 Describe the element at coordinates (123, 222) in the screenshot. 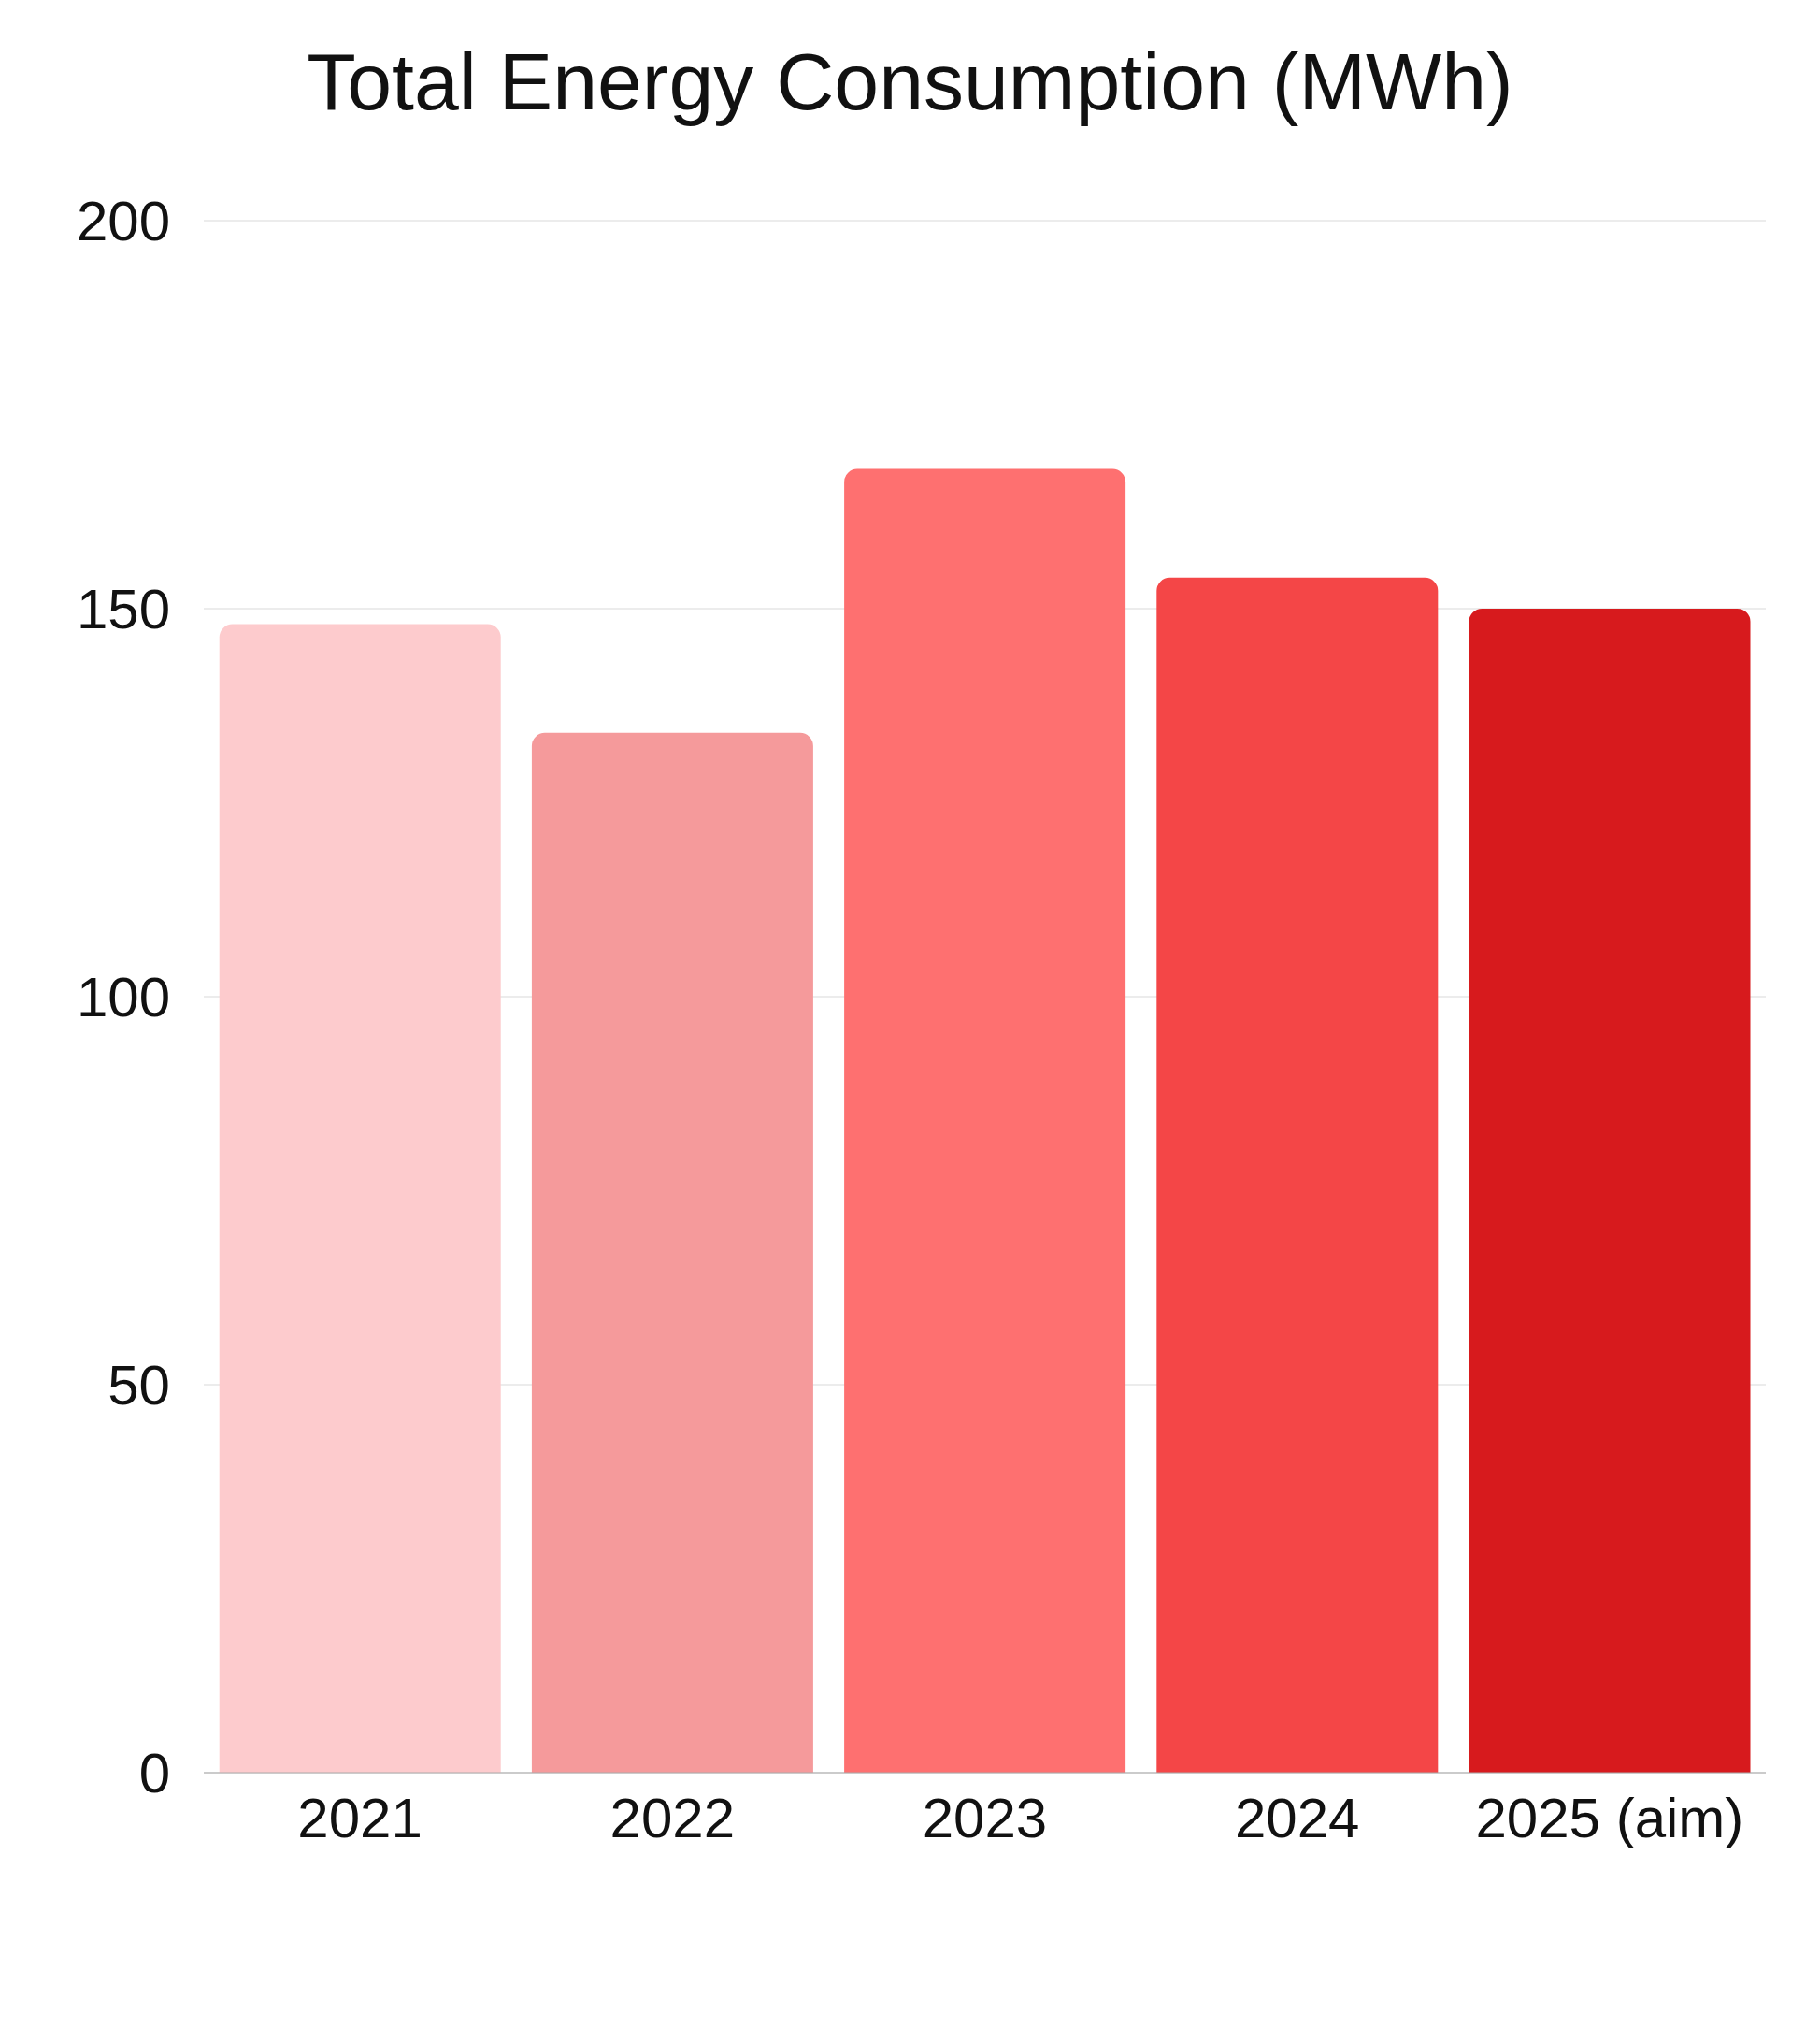

I see `y-tick-label: 200` at that location.